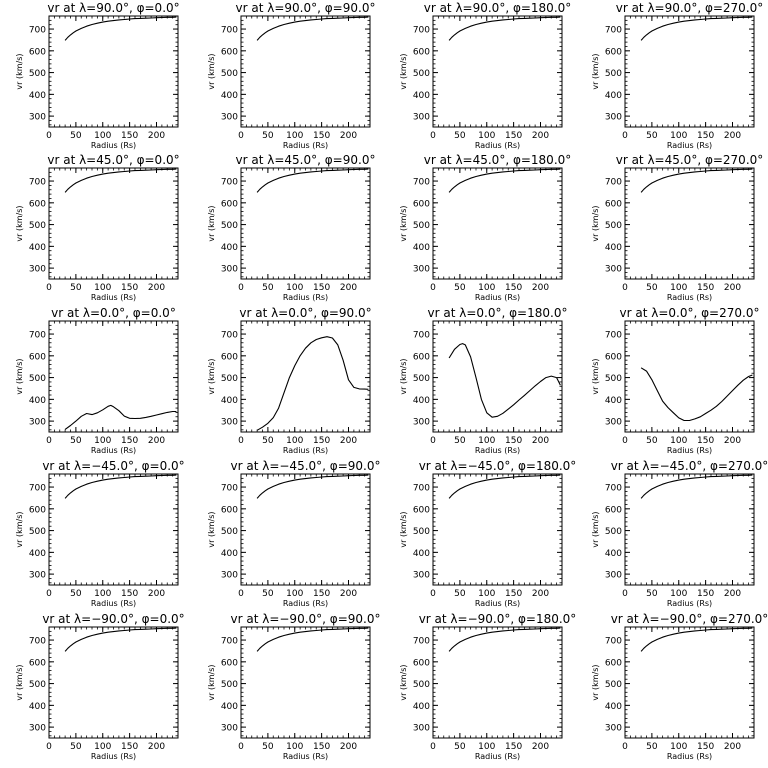 This screenshot has height=768, width=768. What do you see at coordinates (689, 619) in the screenshot?
I see `chart-title: vr at λ=−90.0°, φ=270.0°` at bounding box center [689, 619].